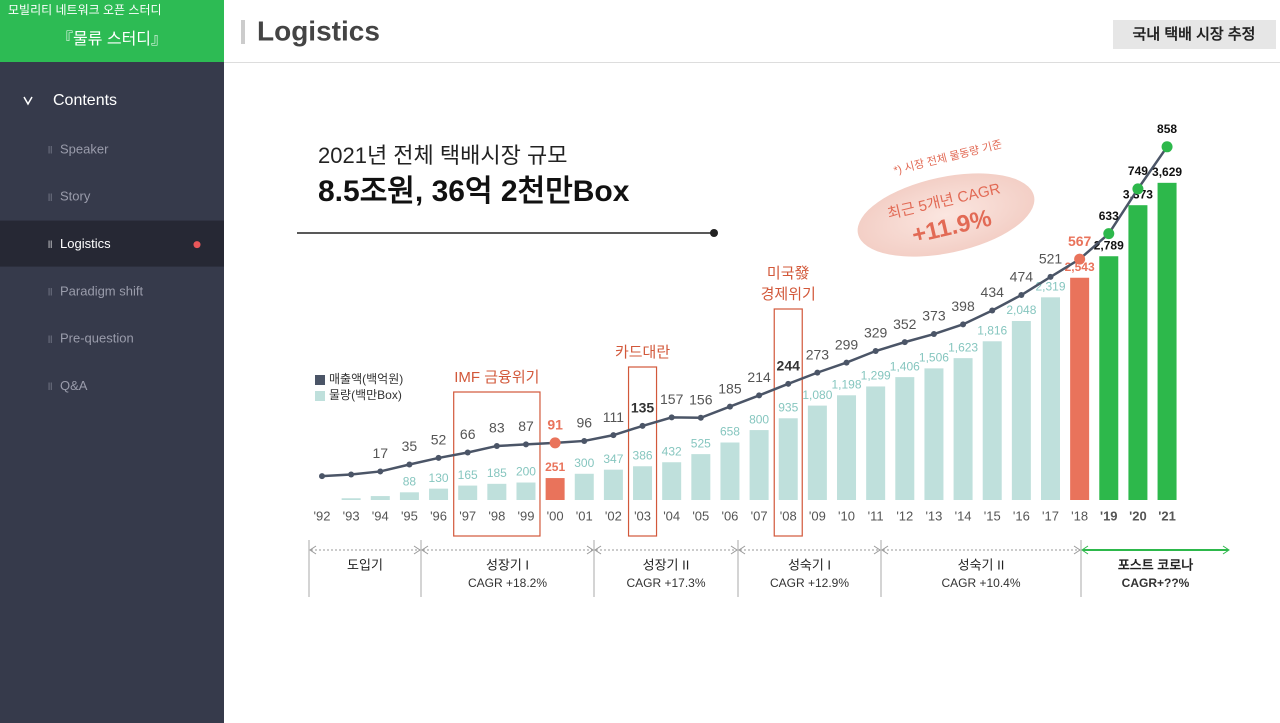 This screenshot has height=723, width=1280. What do you see at coordinates (1138, 171) in the screenshot?
I see `line-label: 749` at bounding box center [1138, 171].